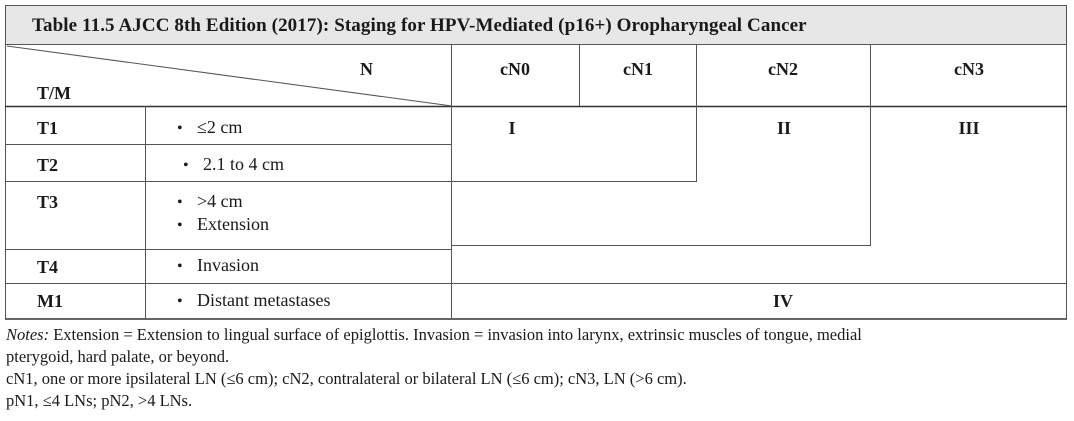 The height and width of the screenshot is (421, 1074). Describe the element at coordinates (515, 69) in the screenshot. I see `column-header-cn0: cN0` at that location.